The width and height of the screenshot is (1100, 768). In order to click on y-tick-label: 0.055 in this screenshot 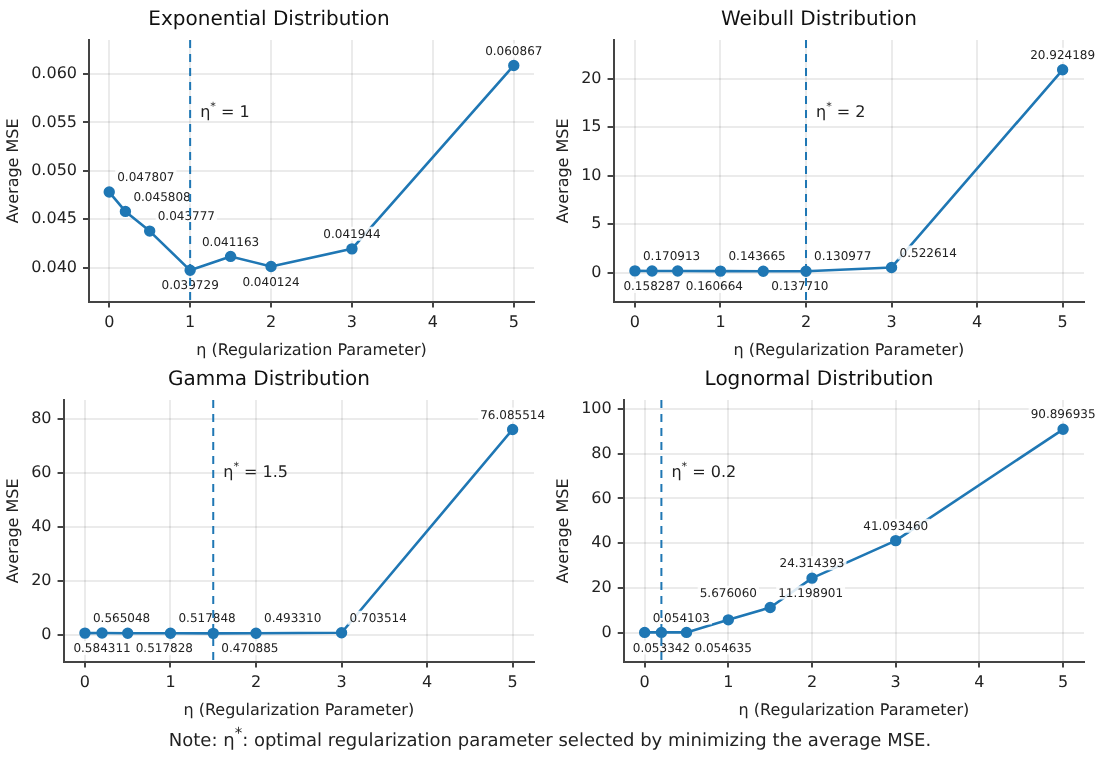, I will do `click(54, 121)`.